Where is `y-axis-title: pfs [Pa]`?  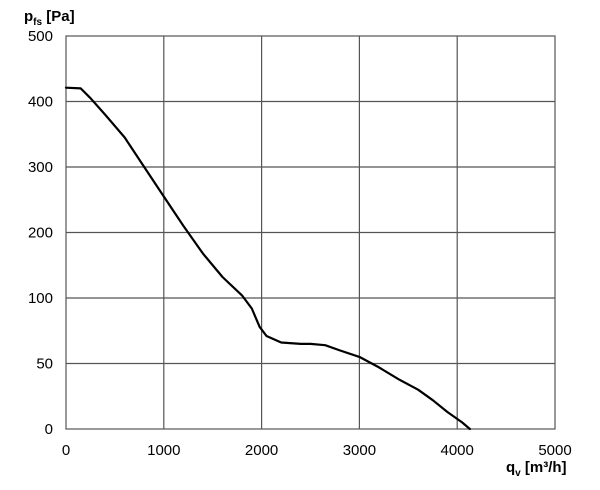 y-axis-title: pfs [Pa] is located at coordinates (49, 18).